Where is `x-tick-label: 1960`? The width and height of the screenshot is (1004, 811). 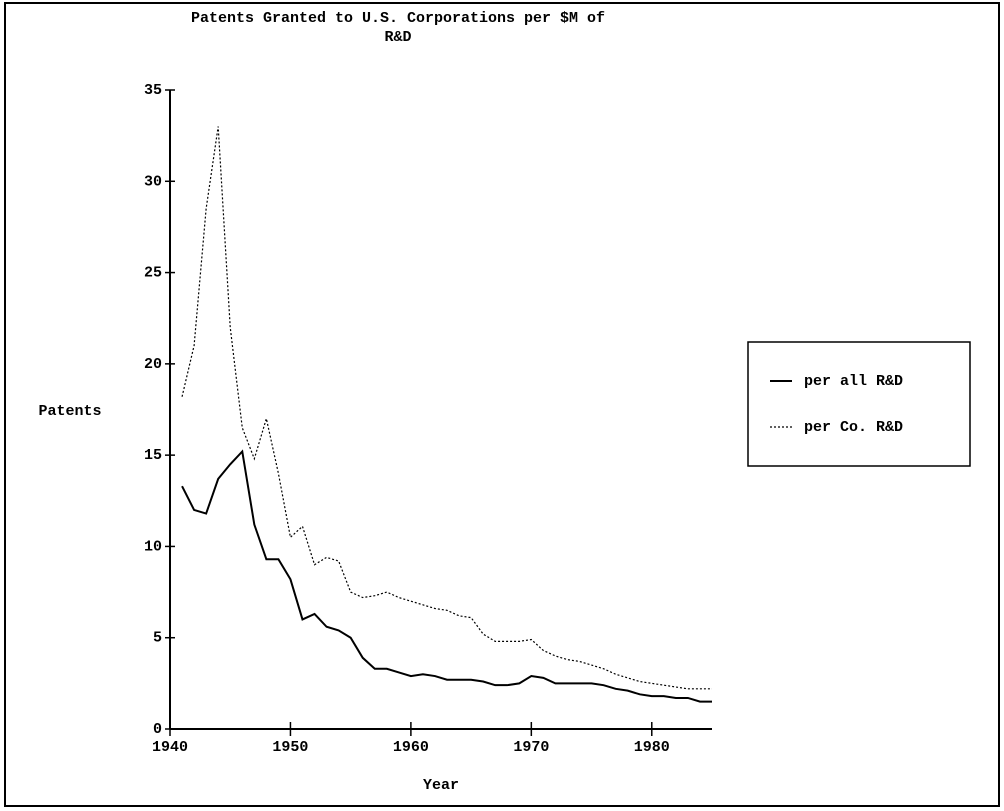 x-tick-label: 1960 is located at coordinates (411, 747).